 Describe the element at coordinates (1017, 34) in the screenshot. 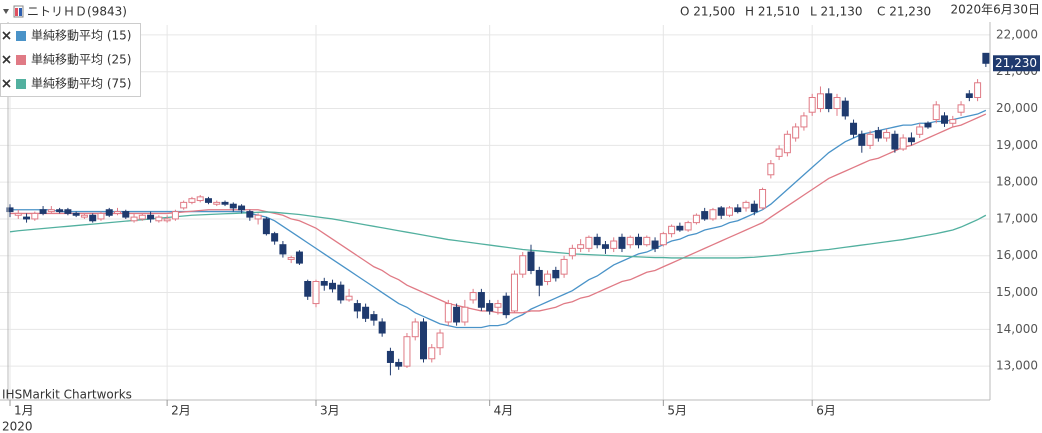

I see `y-tick-label: 22,000` at that location.